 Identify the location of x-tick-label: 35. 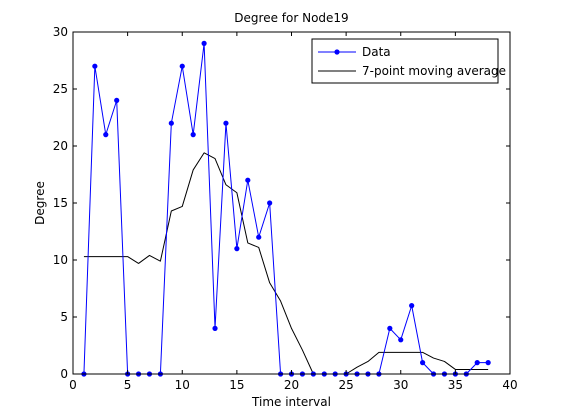
(455, 385).